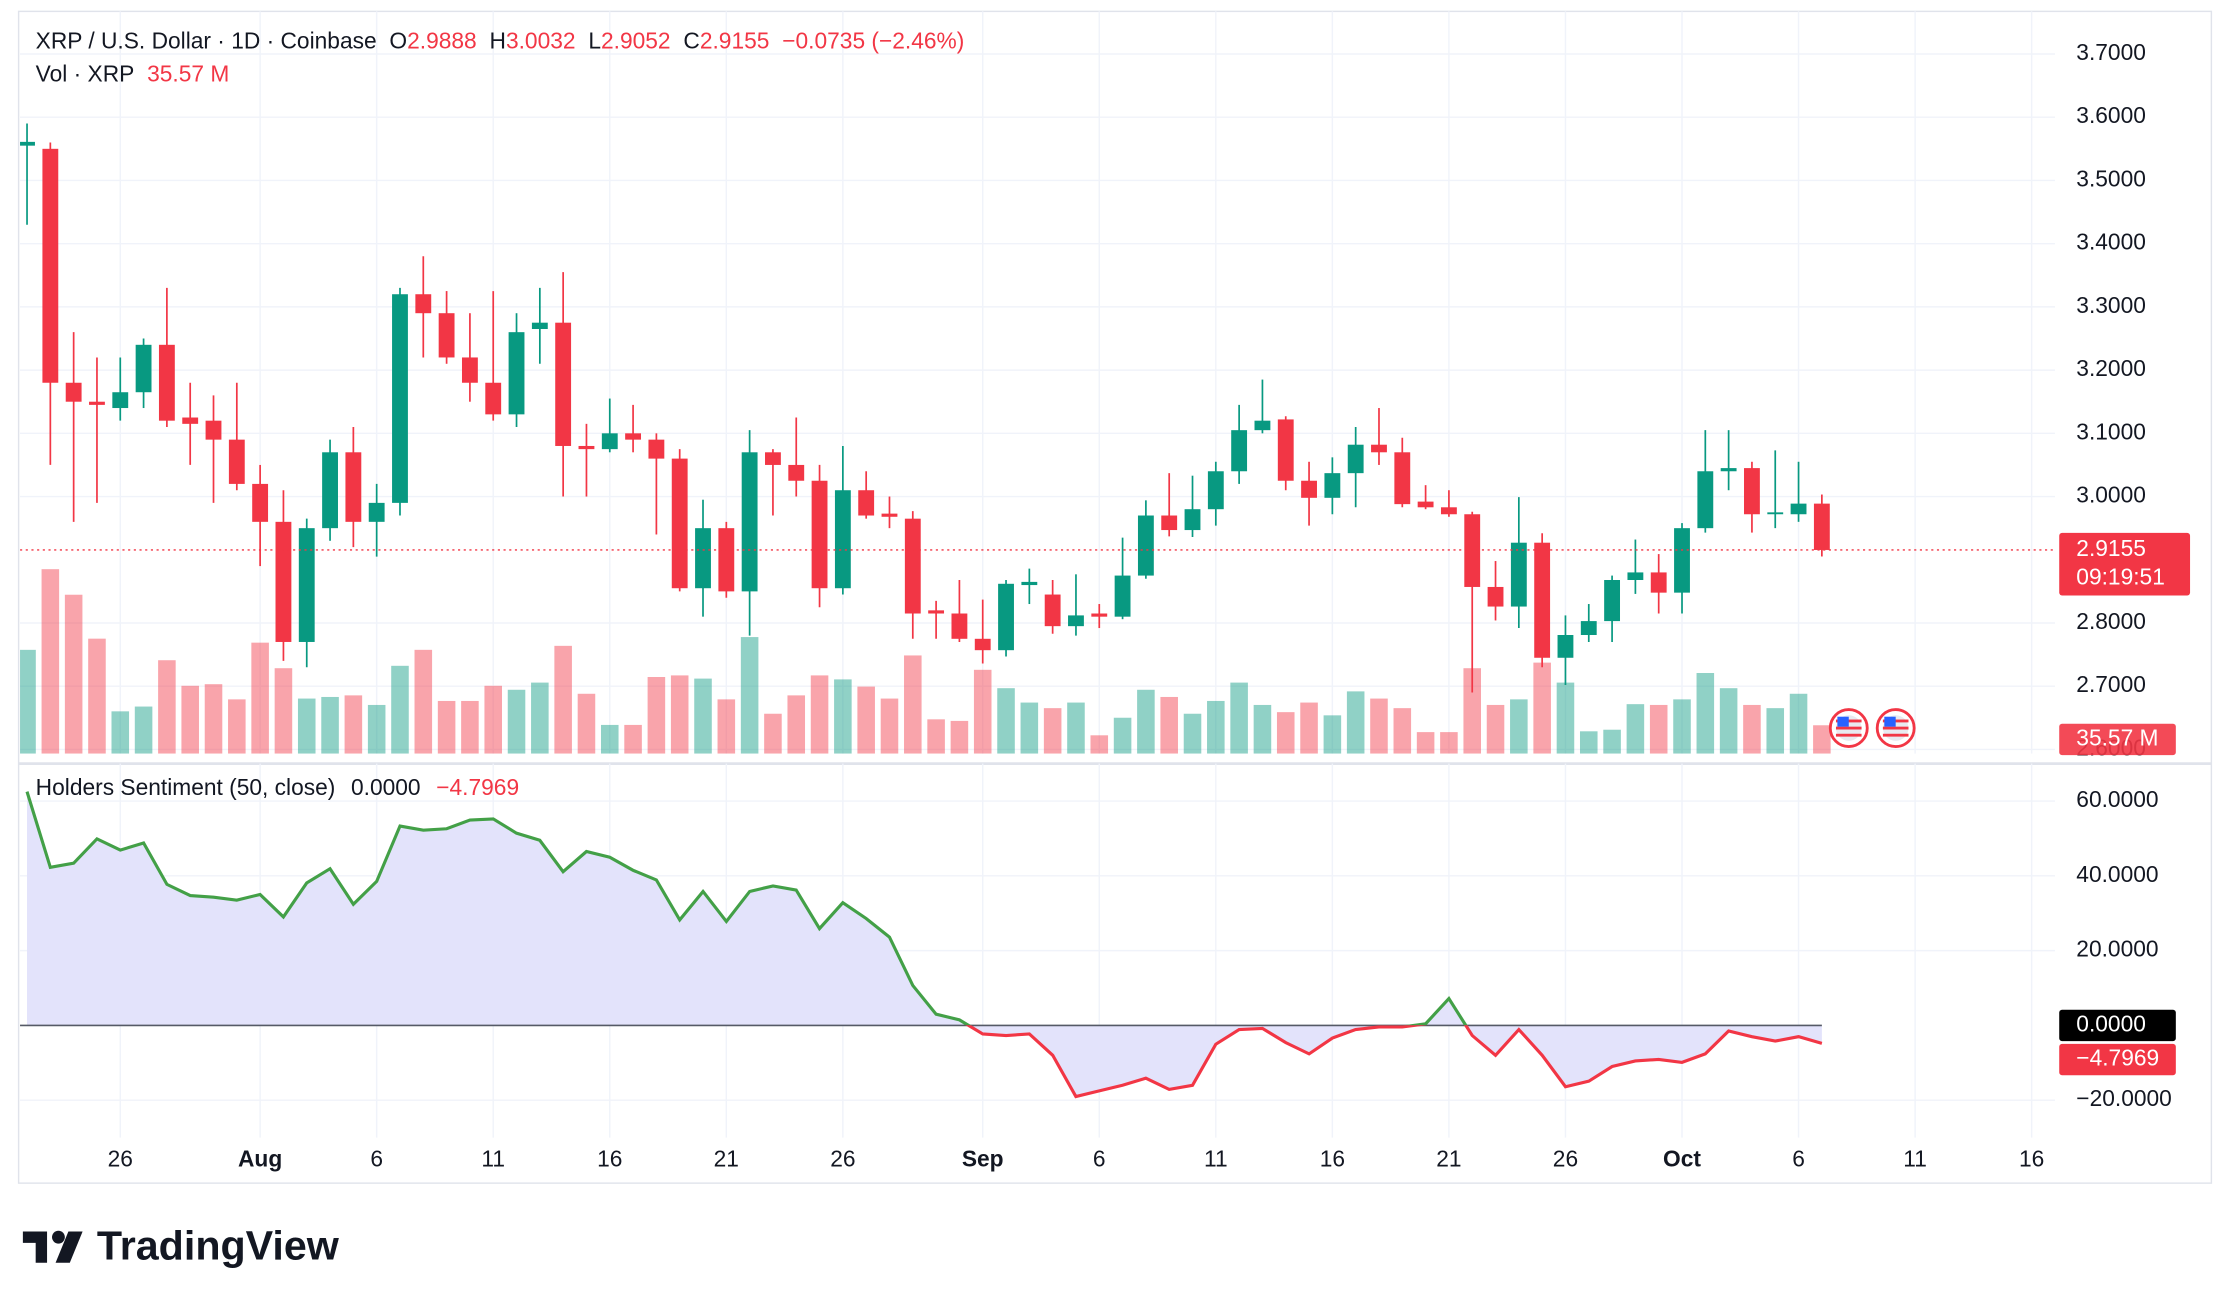  I want to click on indicator-title: Holders Sentiment (50, close), so click(186, 787).